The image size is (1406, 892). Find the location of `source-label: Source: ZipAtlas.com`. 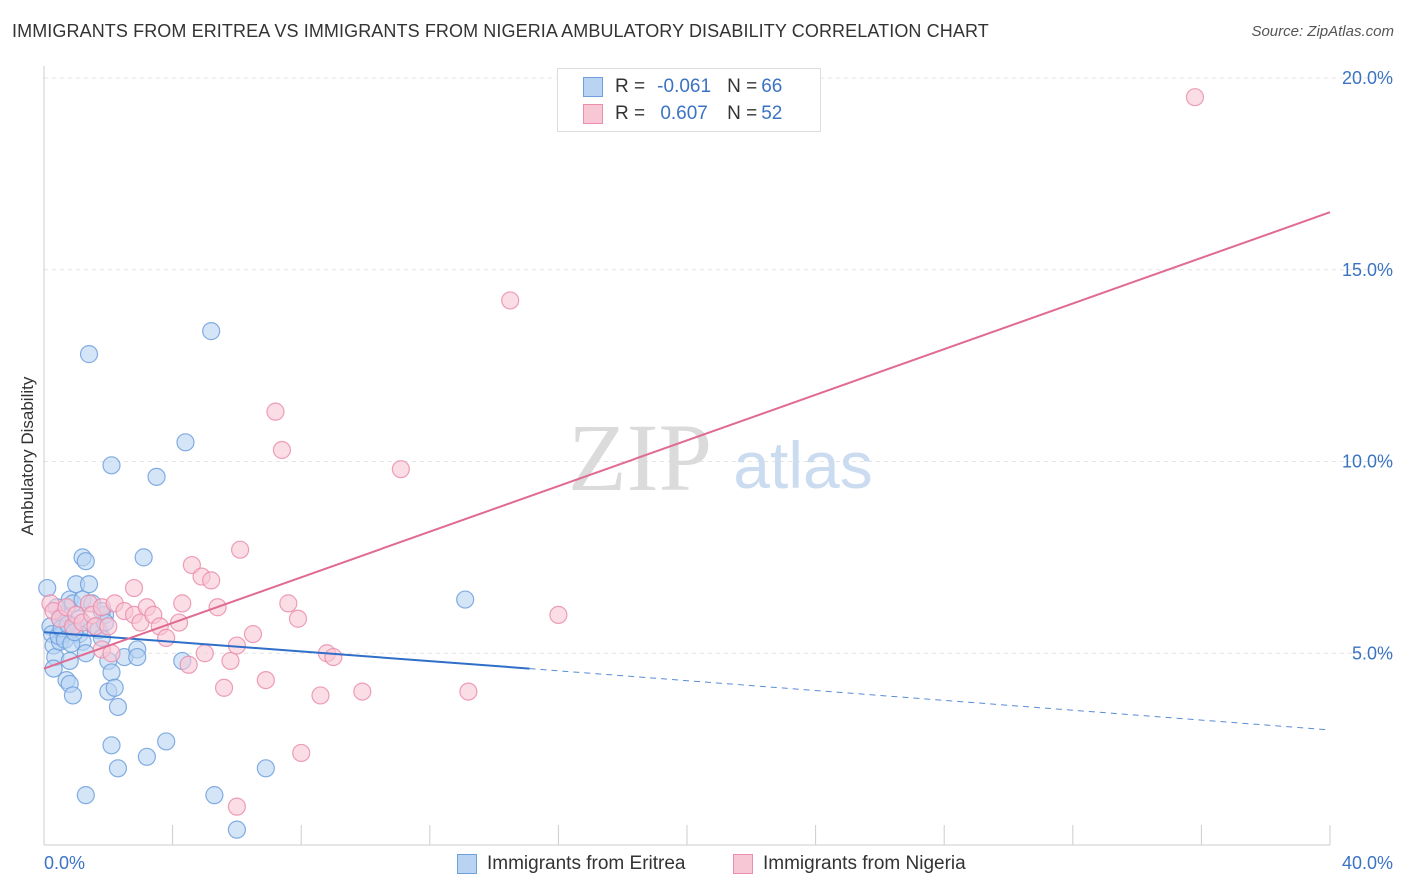

source-label: Source: ZipAtlas.com is located at coordinates (1322, 31).